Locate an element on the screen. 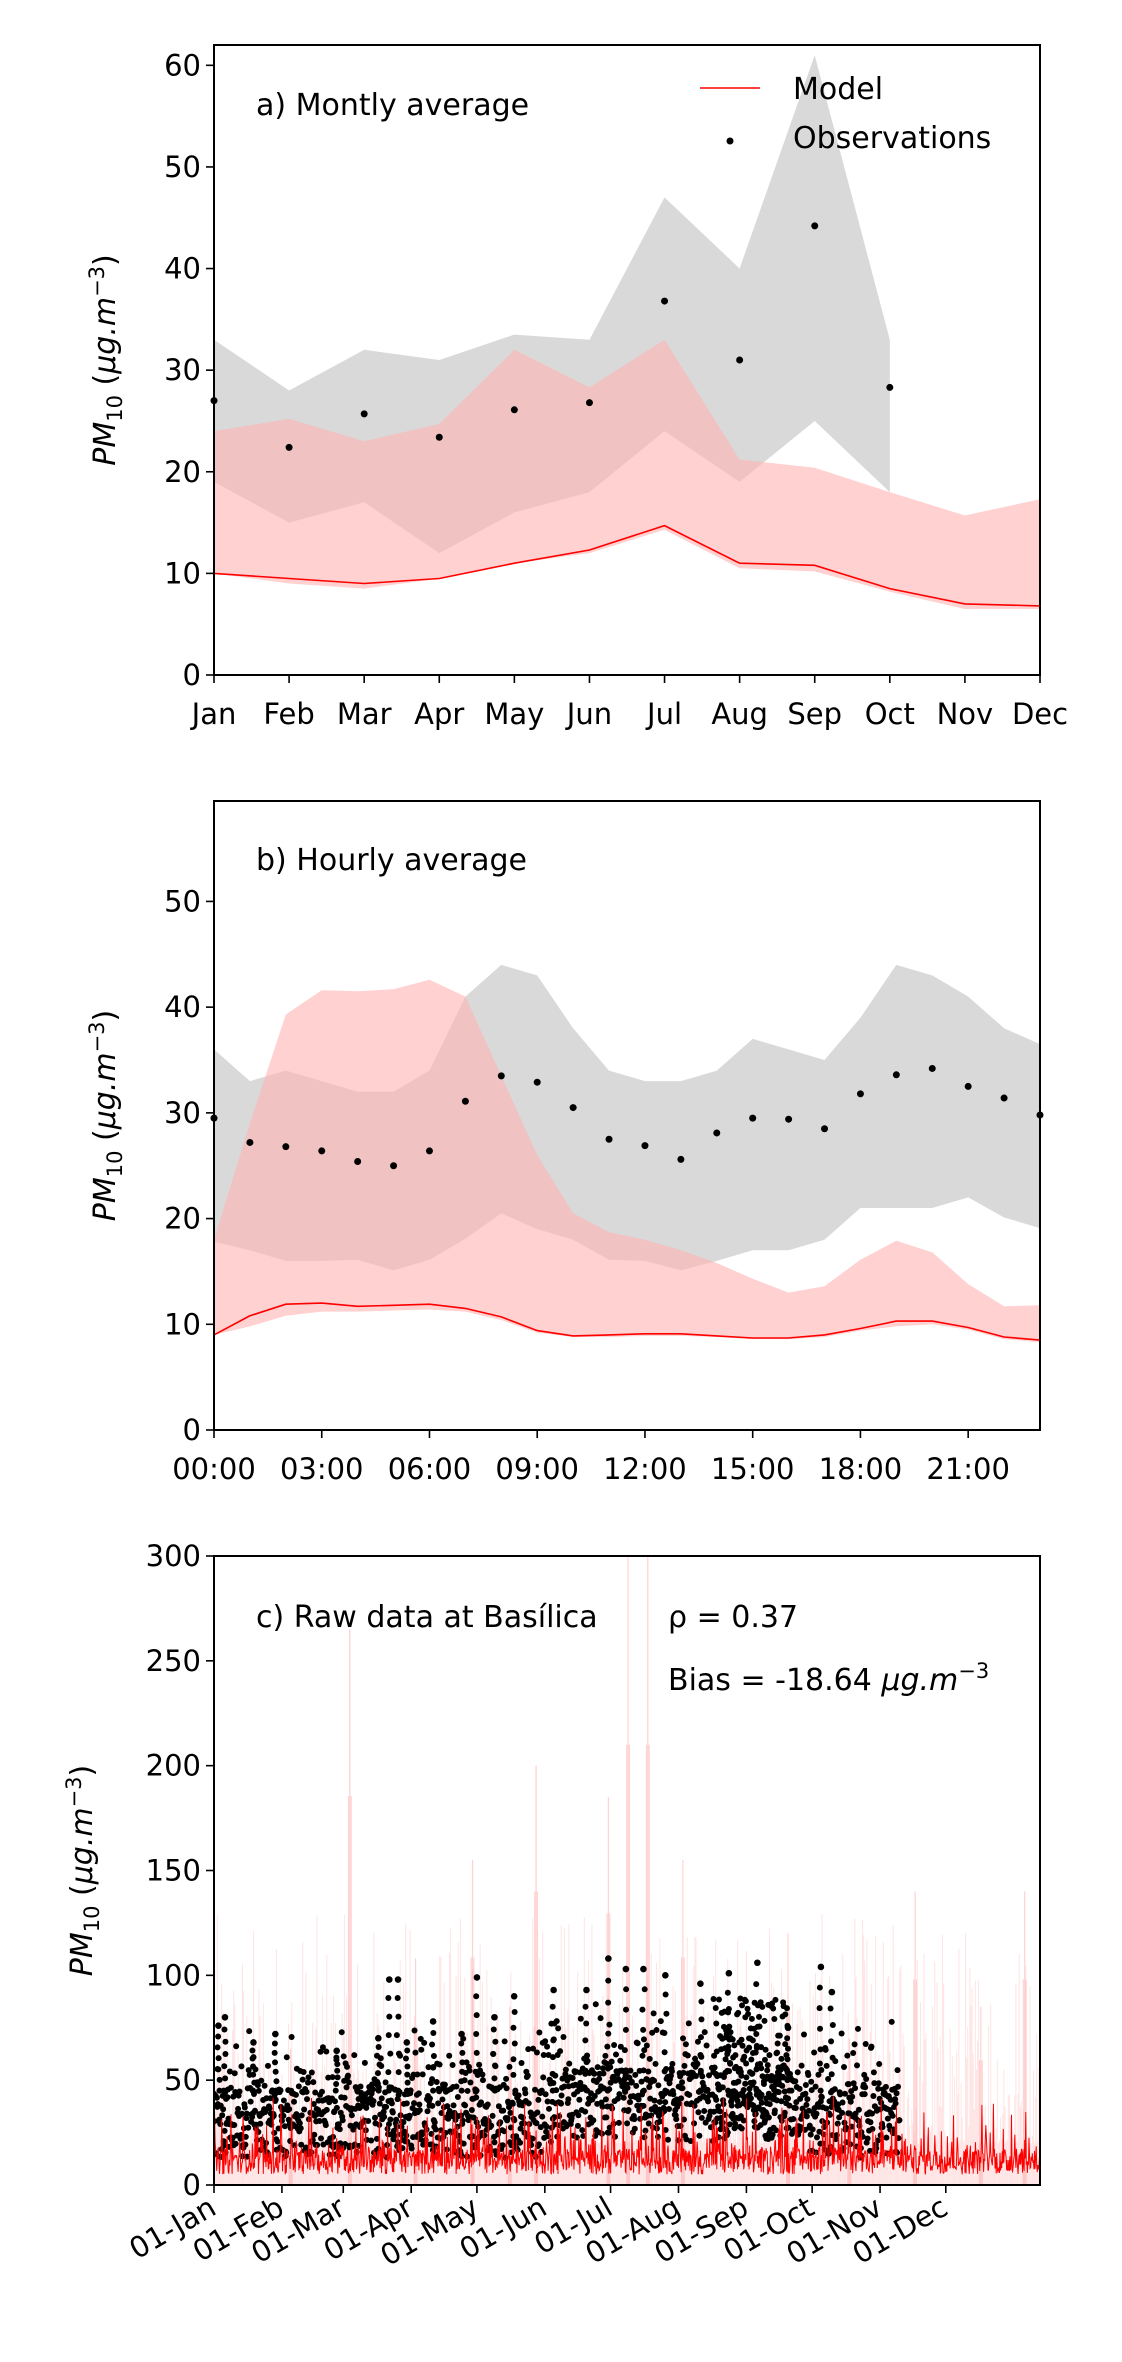  panel-c-ytick-label: 250 is located at coordinates (173, 1661).